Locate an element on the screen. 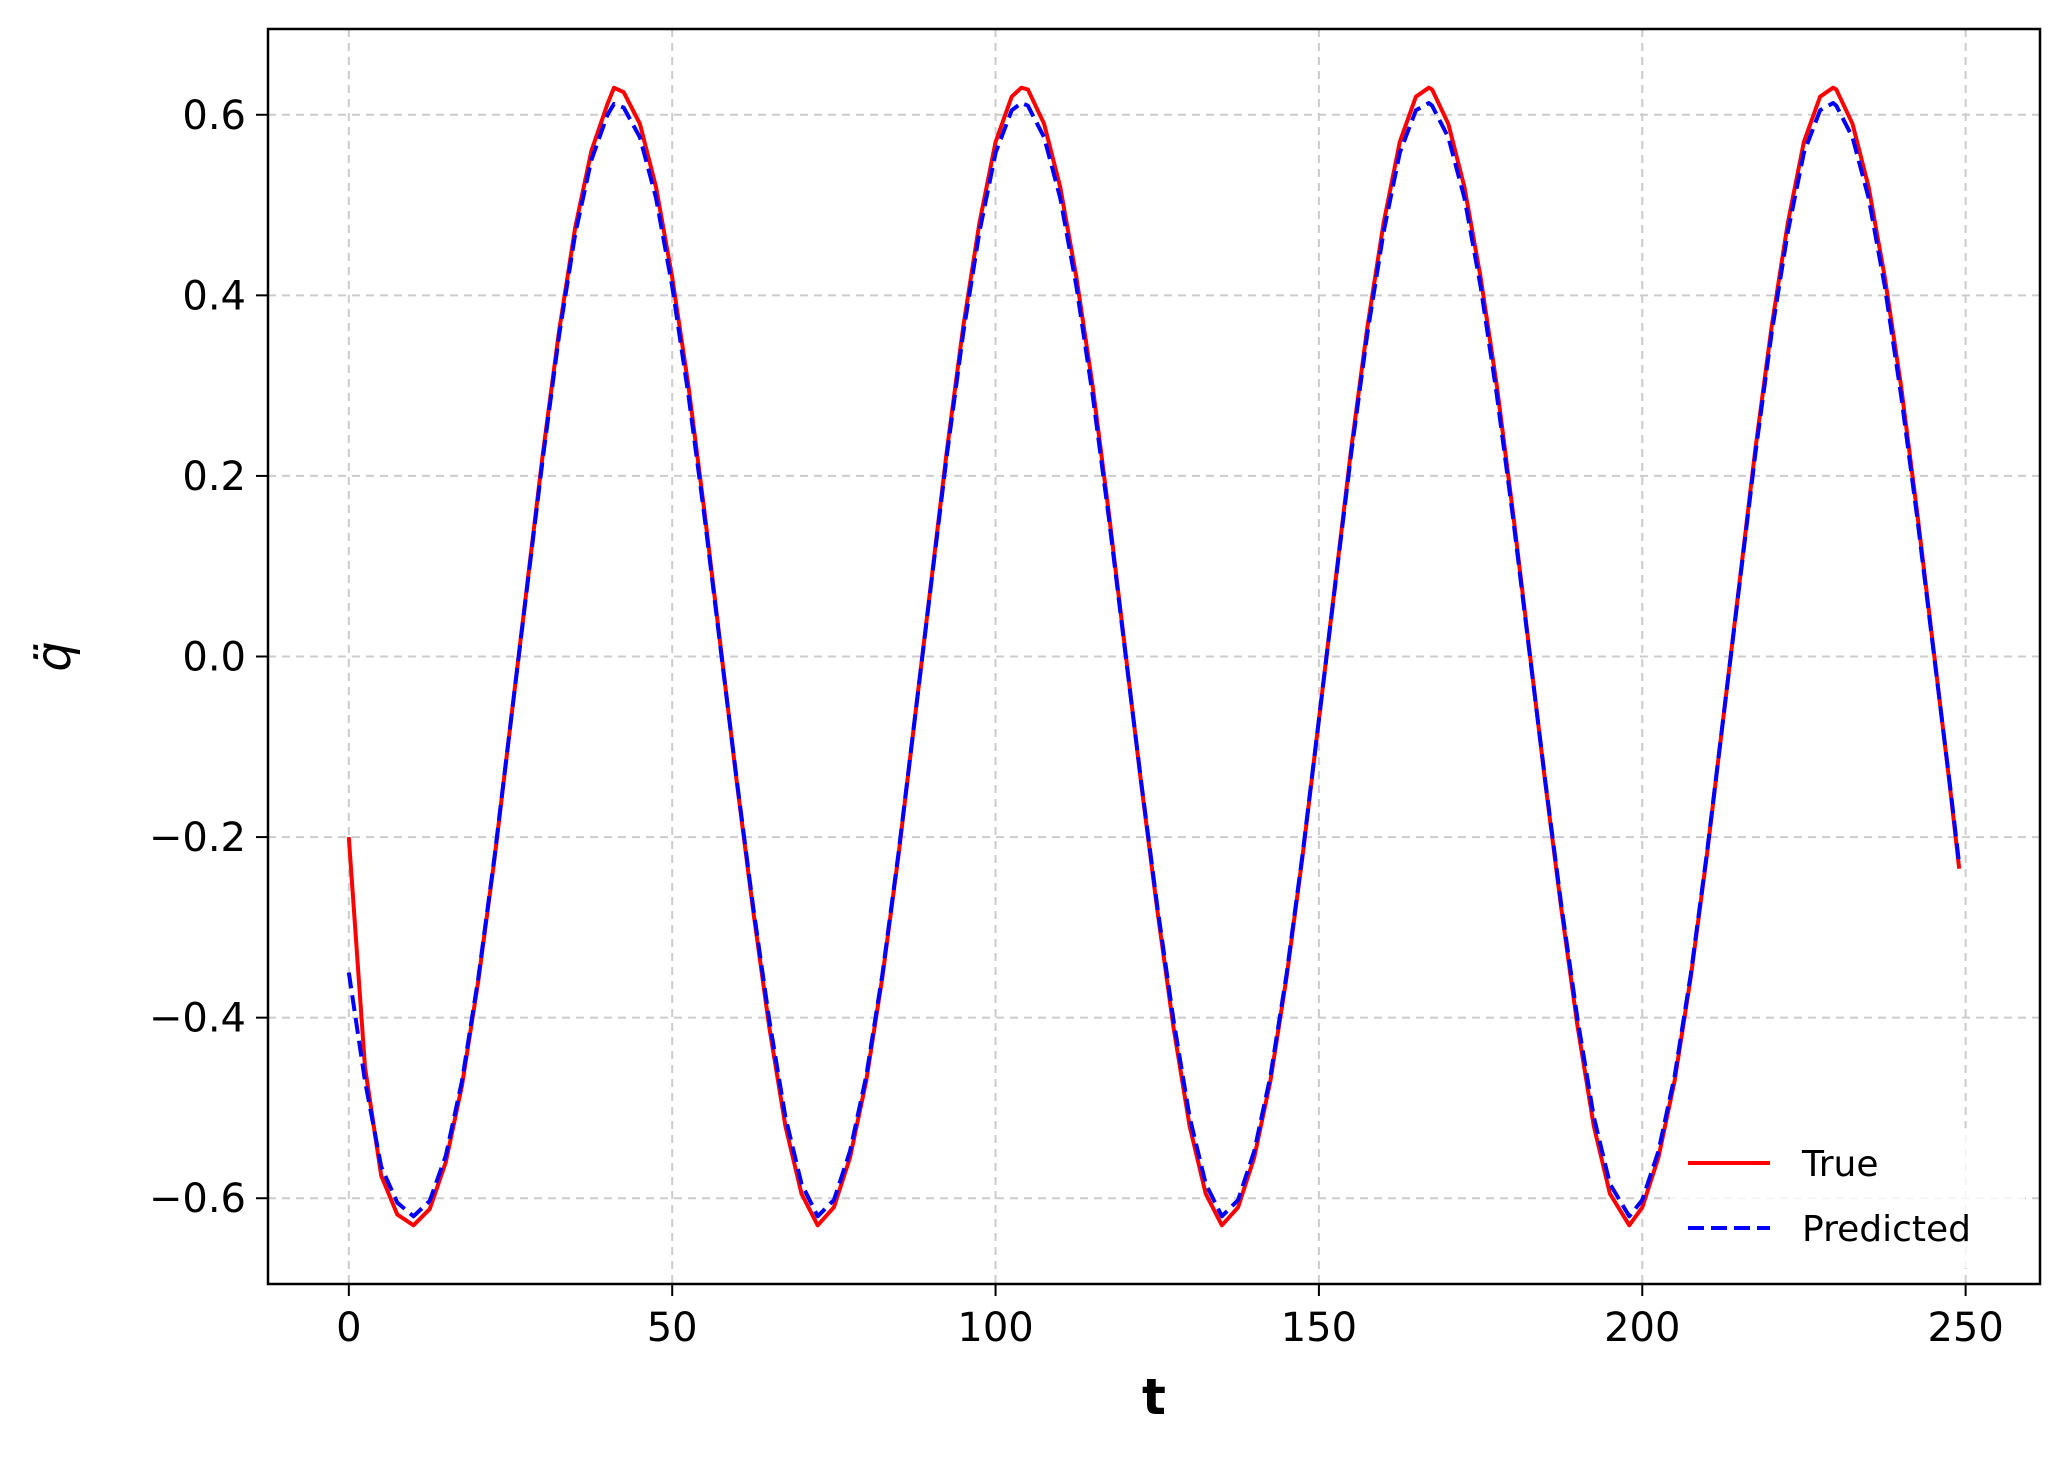 This screenshot has height=1464, width=2064. legend: True Predicted is located at coordinates (1847, 1198).